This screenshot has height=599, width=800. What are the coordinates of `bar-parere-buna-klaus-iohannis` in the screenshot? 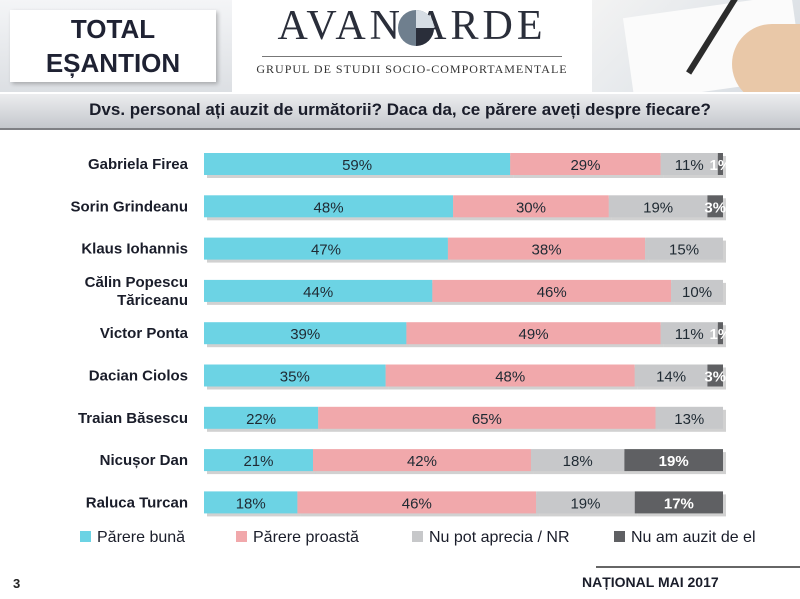 It's located at (326, 248).